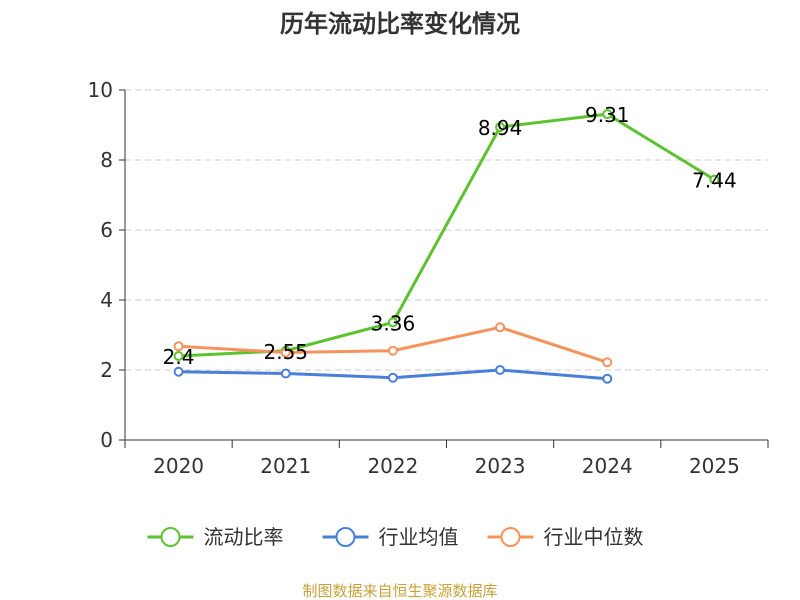 The width and height of the screenshot is (800, 600). I want to click on data-label: 2.55, so click(285, 352).